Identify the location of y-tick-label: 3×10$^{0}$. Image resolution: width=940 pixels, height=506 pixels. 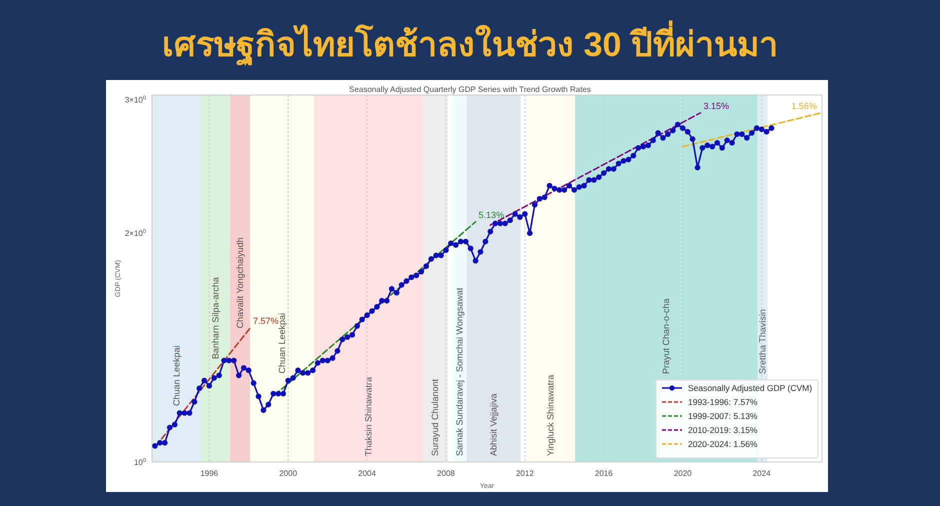
(135, 99).